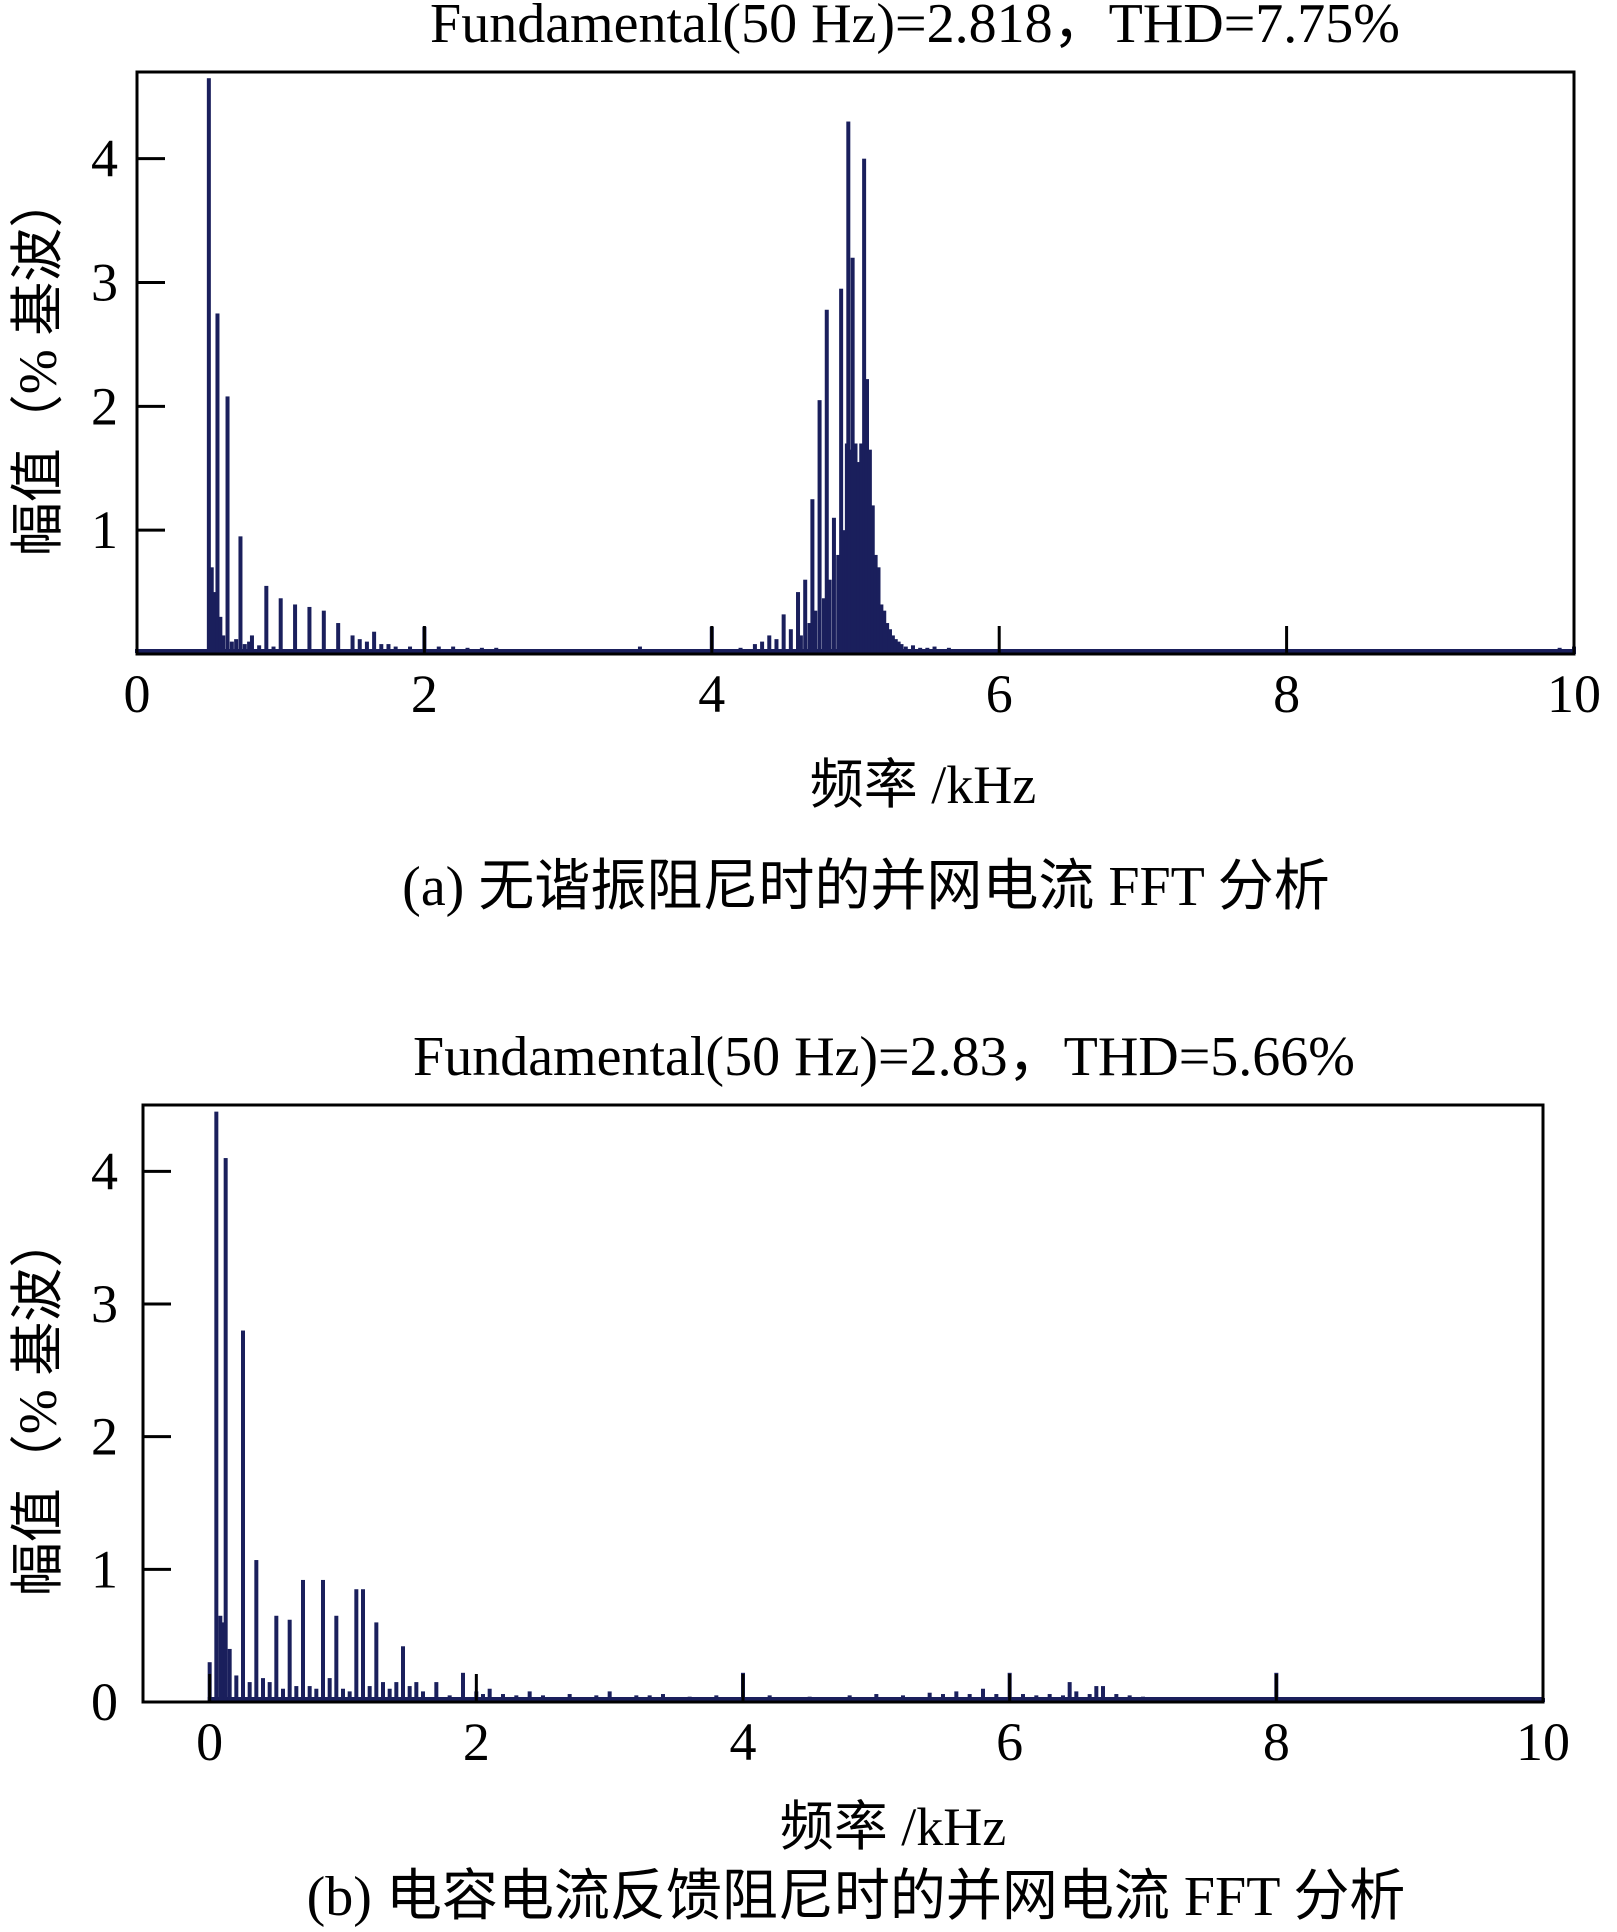  What do you see at coordinates (104, 1702) in the screenshot?
I see `chart-b-y-tick-label: 0` at bounding box center [104, 1702].